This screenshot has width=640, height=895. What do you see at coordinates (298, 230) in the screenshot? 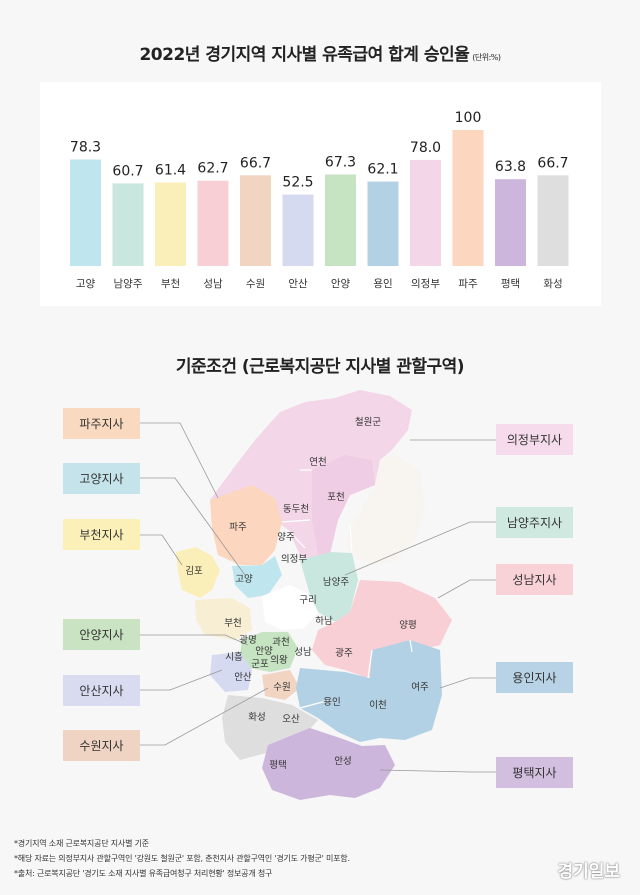
I see `bar-안산` at bounding box center [298, 230].